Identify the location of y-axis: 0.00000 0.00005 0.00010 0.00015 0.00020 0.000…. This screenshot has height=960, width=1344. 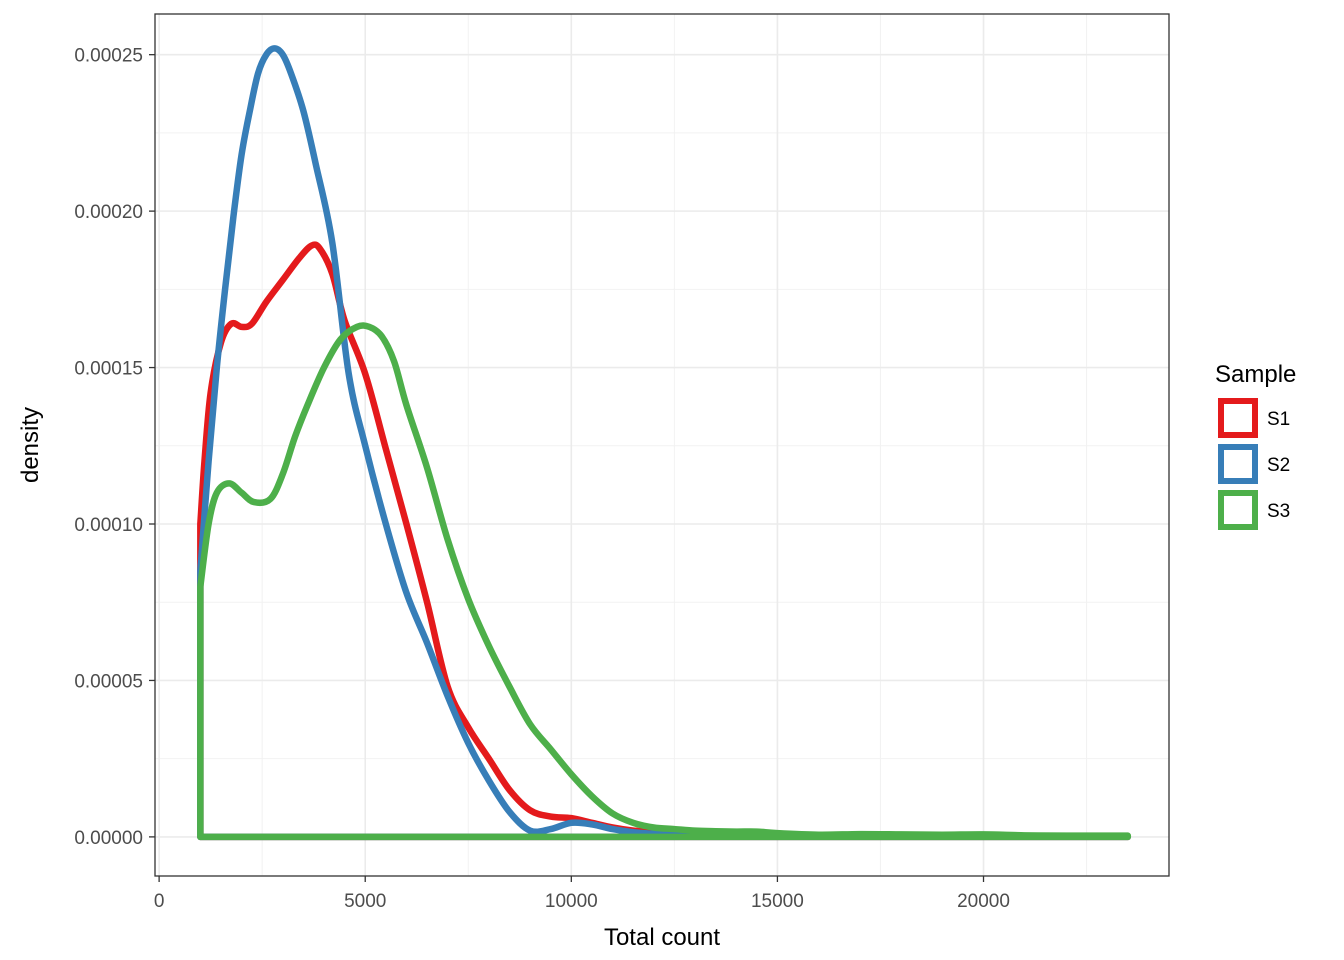
(114, 447).